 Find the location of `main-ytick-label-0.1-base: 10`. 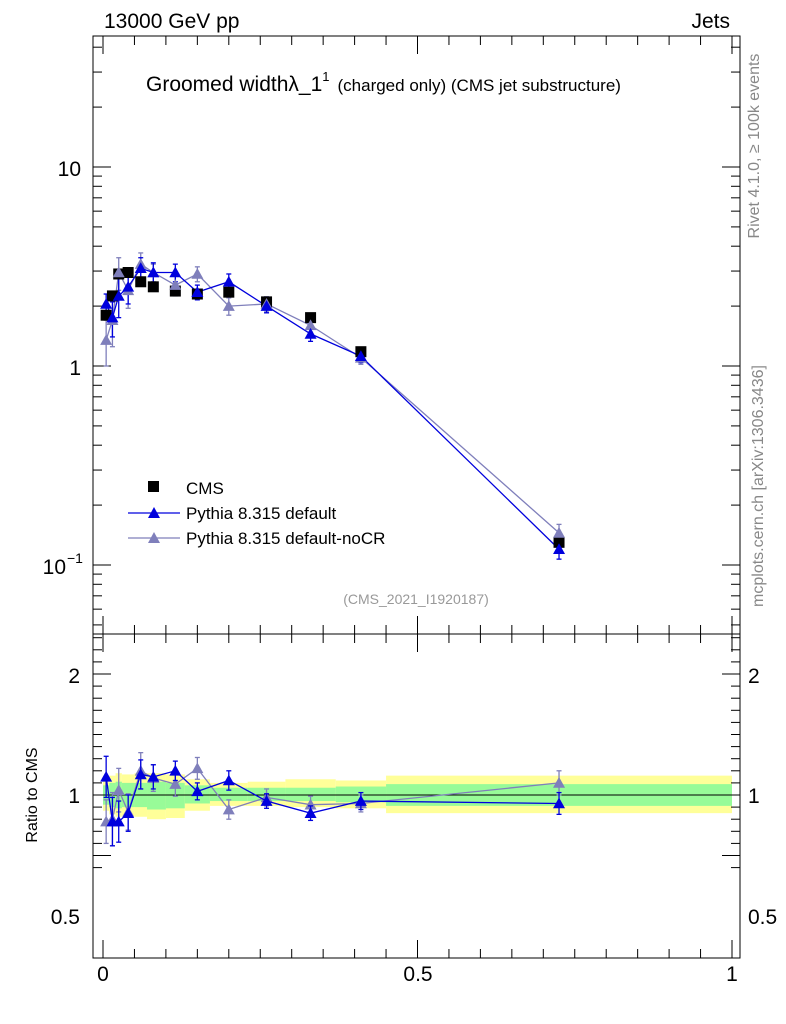

main-ytick-label-0.1-base: 10 is located at coordinates (54, 567).